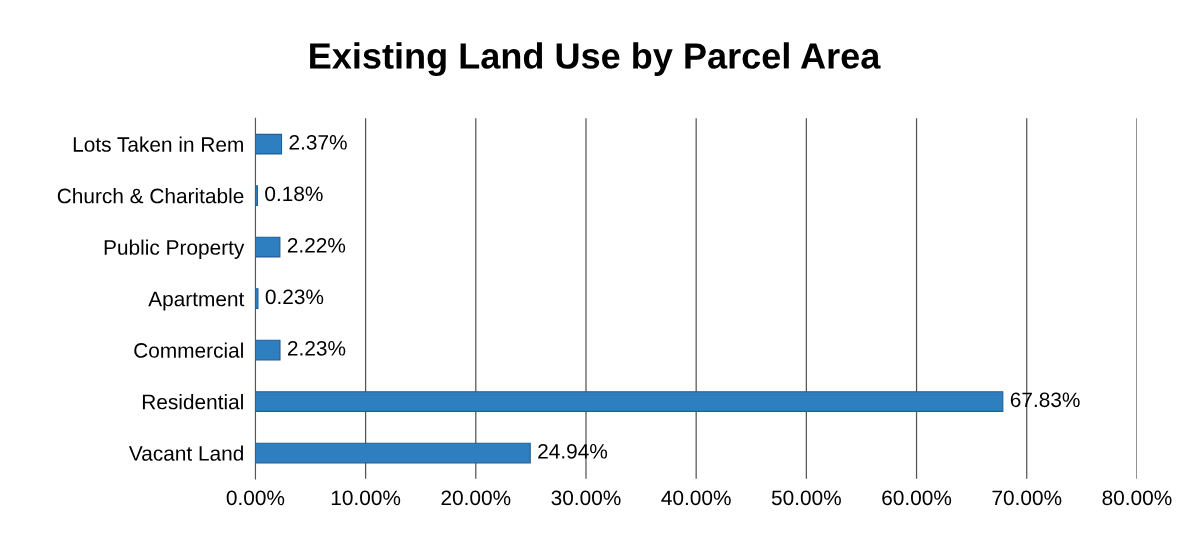 The width and height of the screenshot is (1188, 538). What do you see at coordinates (150, 196) in the screenshot?
I see `y-tick-label: Church & Charitable` at bounding box center [150, 196].